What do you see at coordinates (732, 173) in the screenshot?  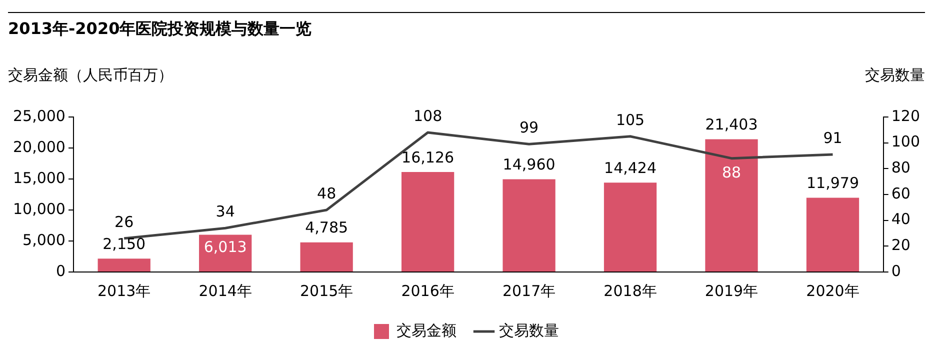 I see `data-label: 88` at bounding box center [732, 173].